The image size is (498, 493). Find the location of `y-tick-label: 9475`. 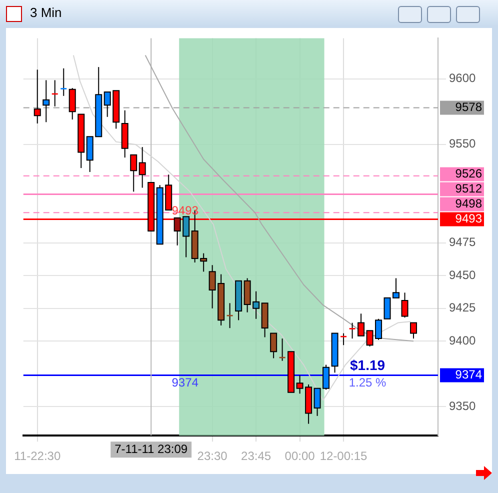

y-tick-label: 9475 is located at coordinates (462, 242).